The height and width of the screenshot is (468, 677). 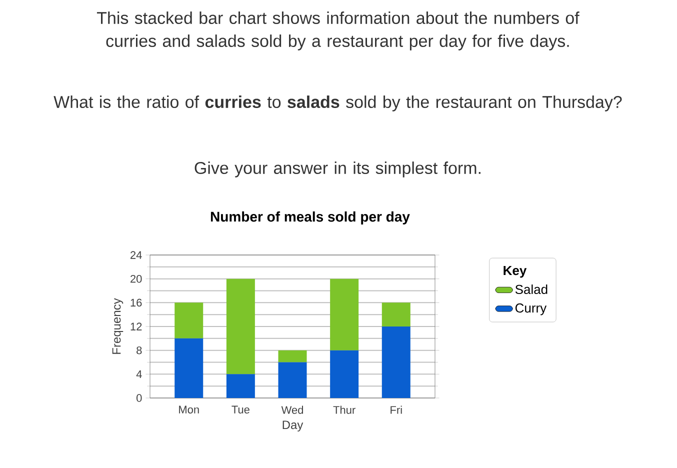 I want to click on legend-label: Salad, so click(x=531, y=289).